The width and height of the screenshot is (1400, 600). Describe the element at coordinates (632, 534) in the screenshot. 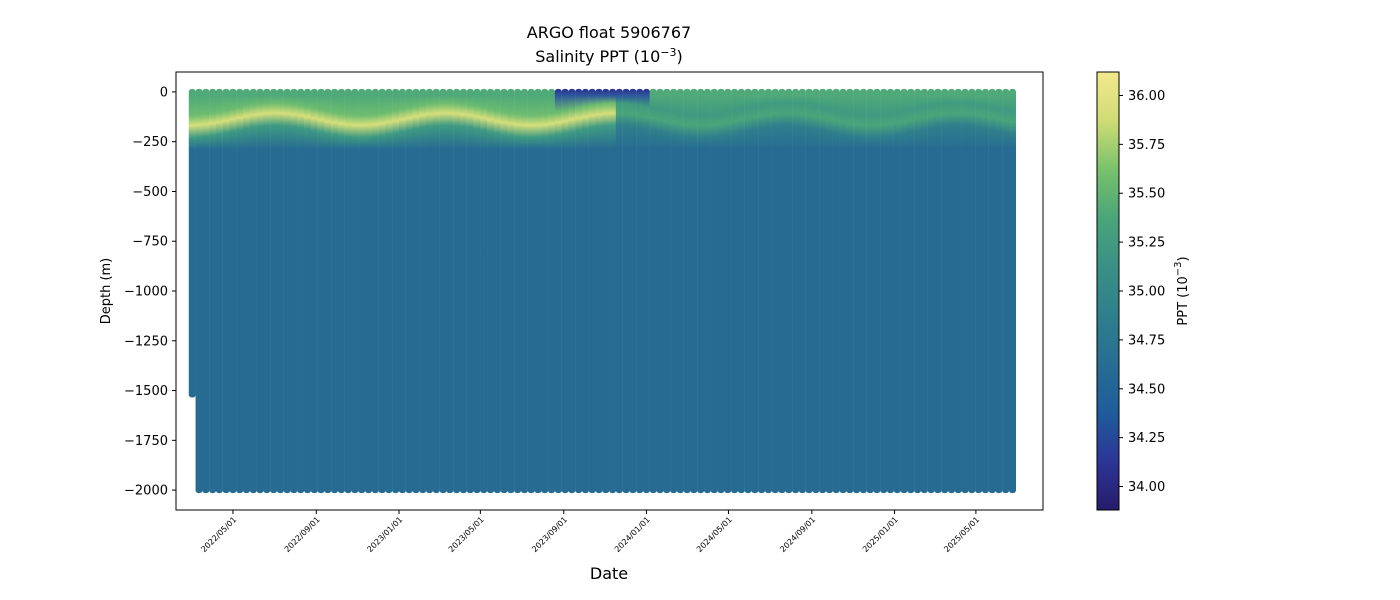

I see `x-tick-label-5: 2024/01/01` at that location.